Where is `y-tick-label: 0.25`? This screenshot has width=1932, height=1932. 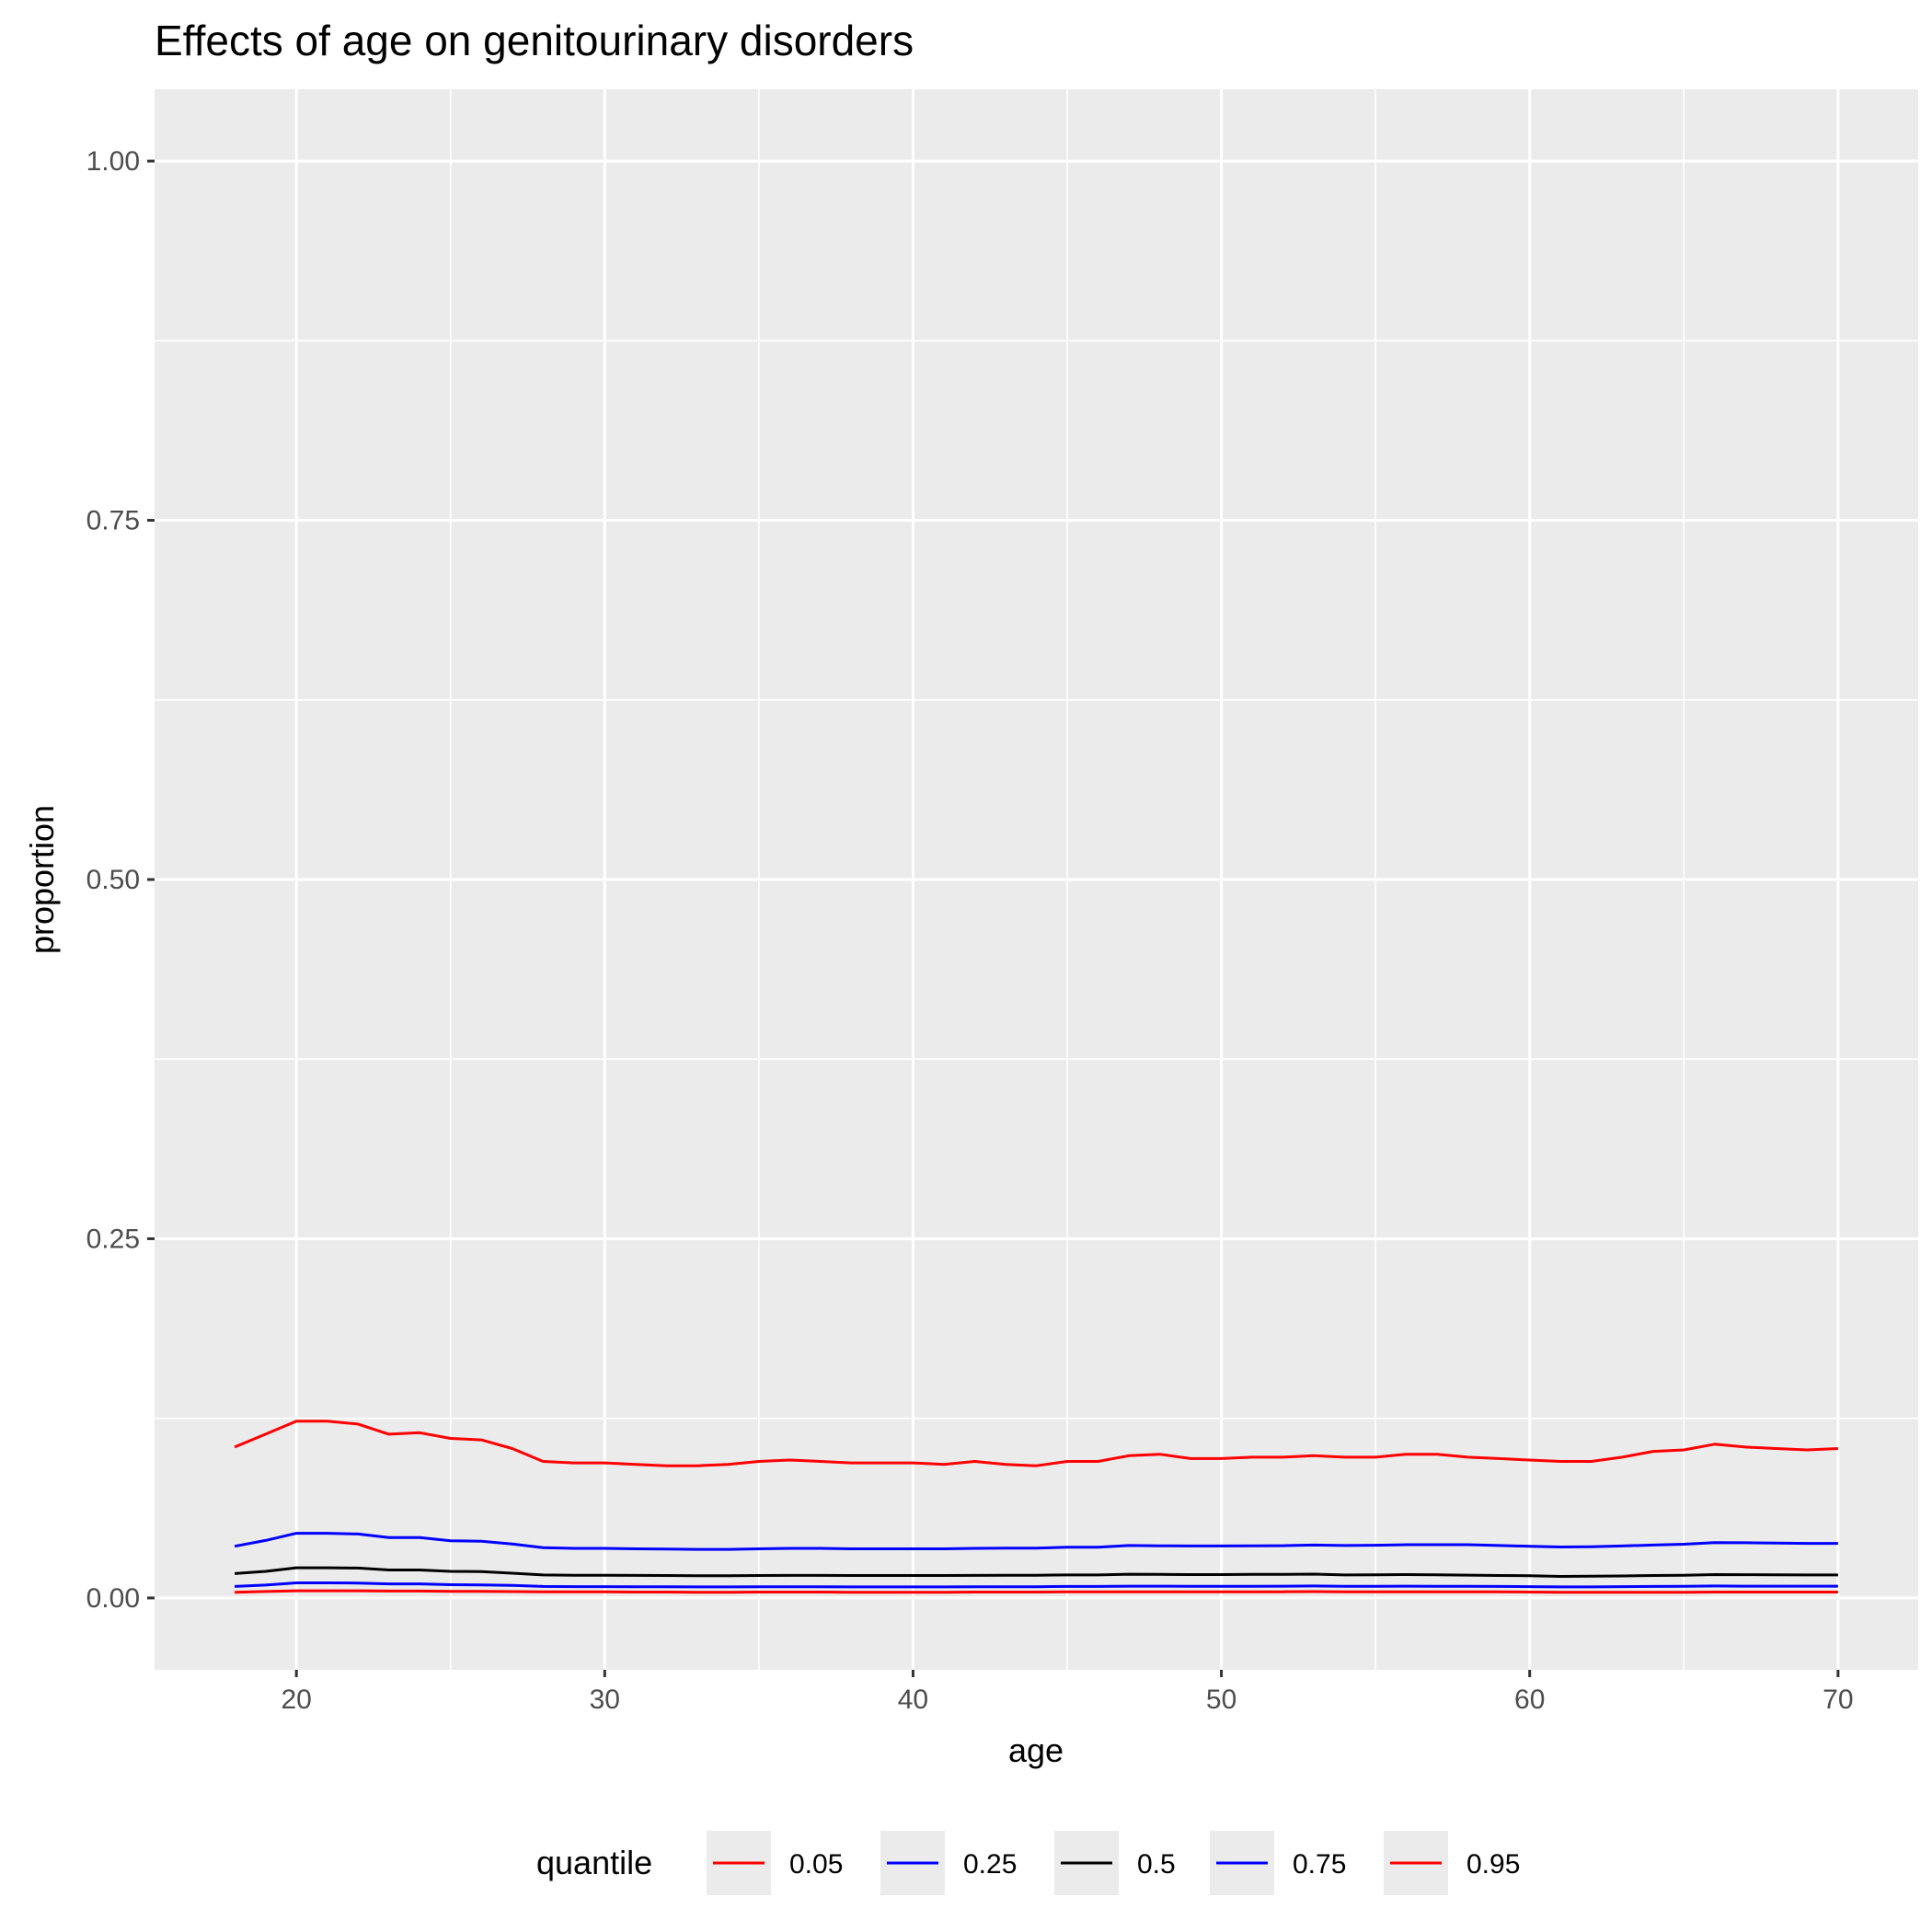
y-tick-label: 0.25 is located at coordinates (113, 1239).